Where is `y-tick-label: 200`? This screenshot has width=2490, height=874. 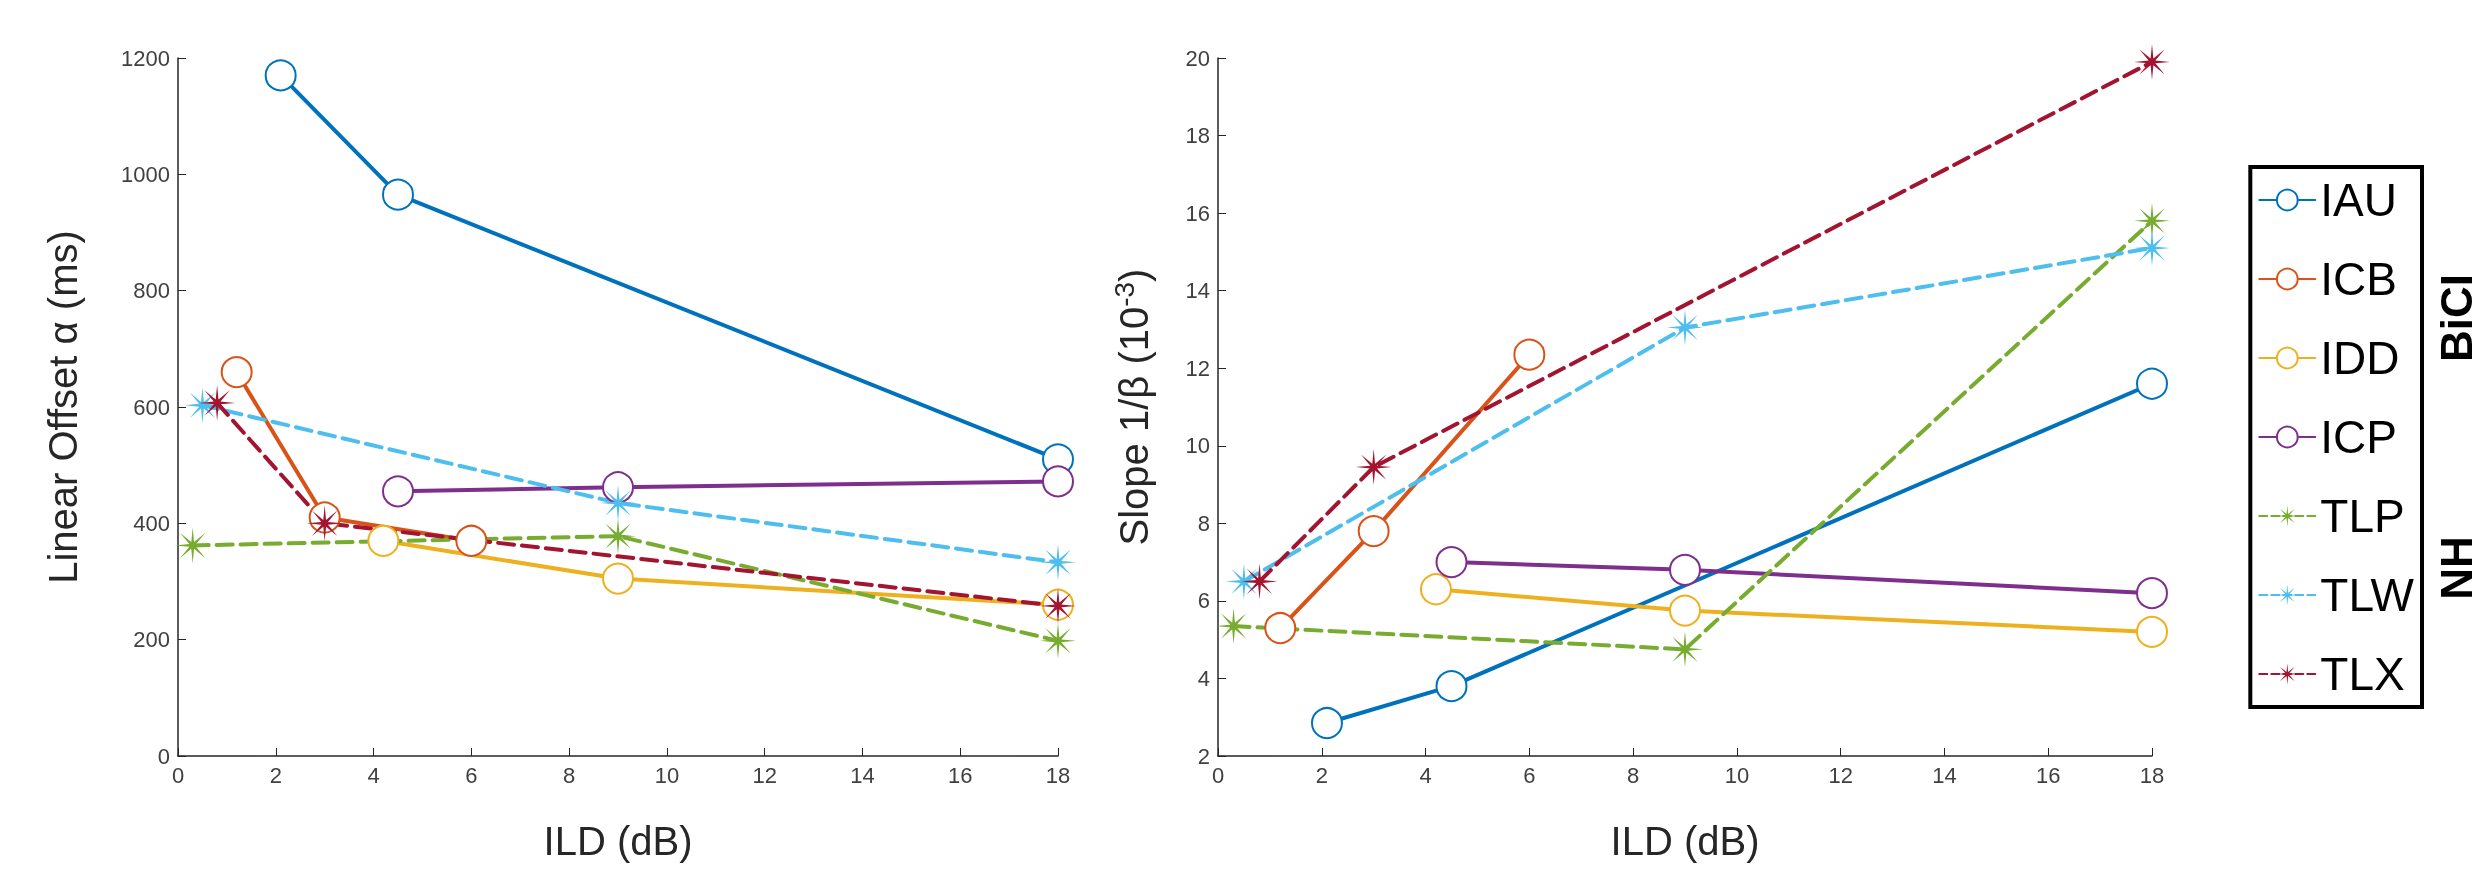 y-tick-label: 200 is located at coordinates (151, 640).